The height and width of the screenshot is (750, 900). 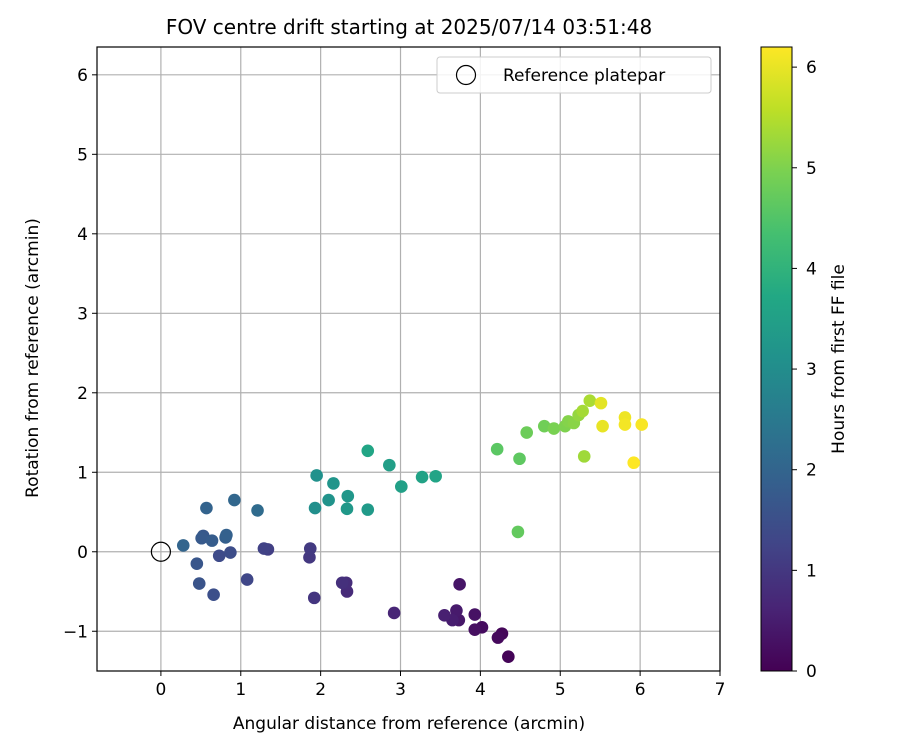 I want to click on y-tick-label: 4, so click(x=82, y=235).